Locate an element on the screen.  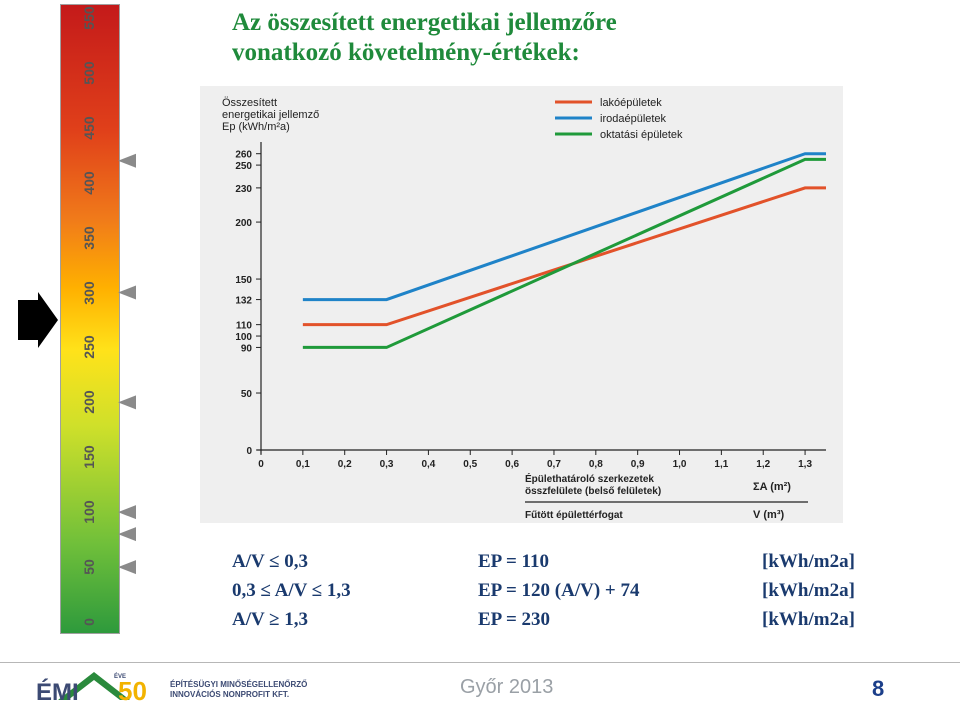
y-tick-label: 0 is located at coordinates (249, 451).